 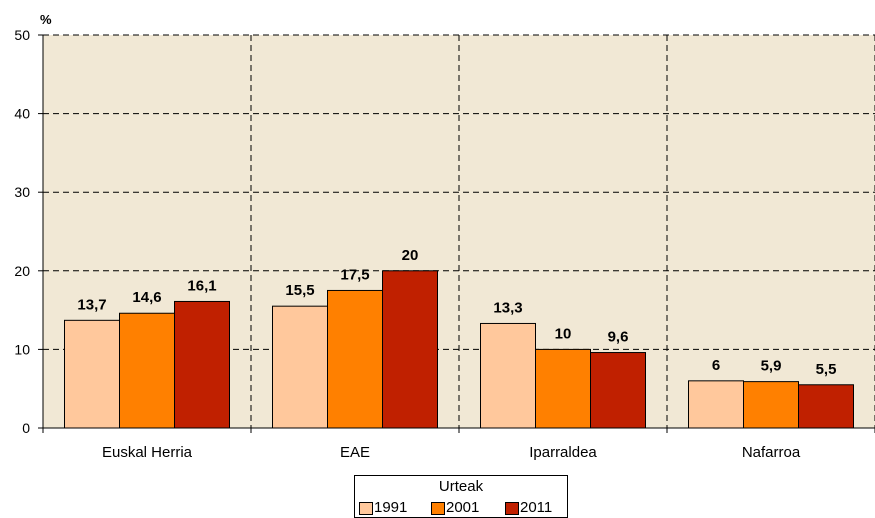 I want to click on legend-label-2011: 2011, so click(x=536, y=507).